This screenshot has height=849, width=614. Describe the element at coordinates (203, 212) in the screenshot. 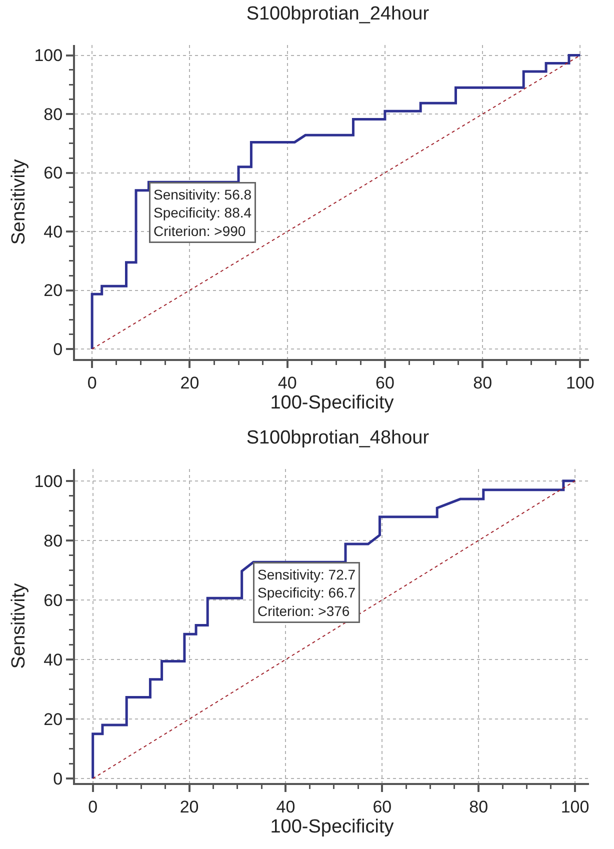

I see `annotation: Sensitivity: 56.8 Specificity: 88.4 Criterion: >990` at that location.